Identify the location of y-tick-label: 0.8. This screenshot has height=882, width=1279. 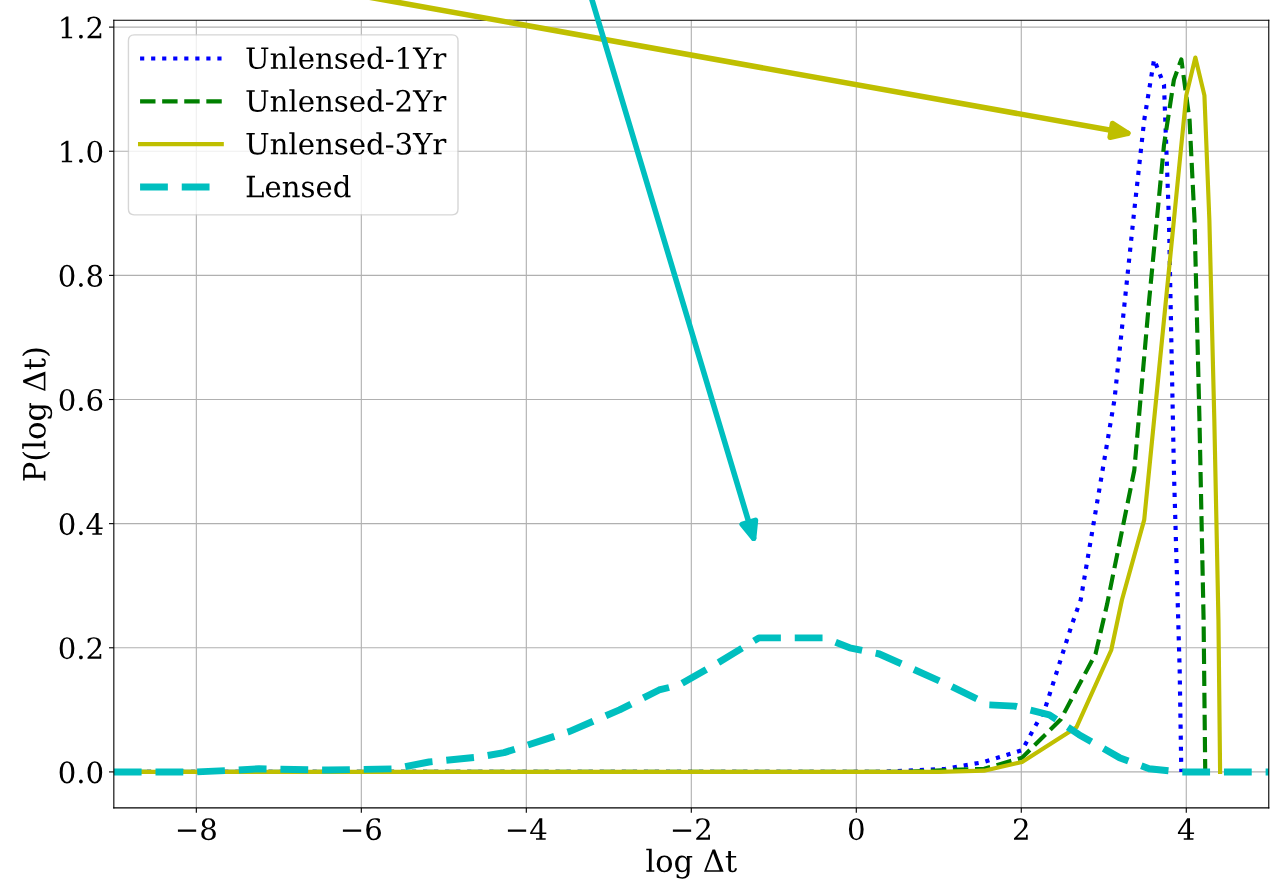
(81, 275).